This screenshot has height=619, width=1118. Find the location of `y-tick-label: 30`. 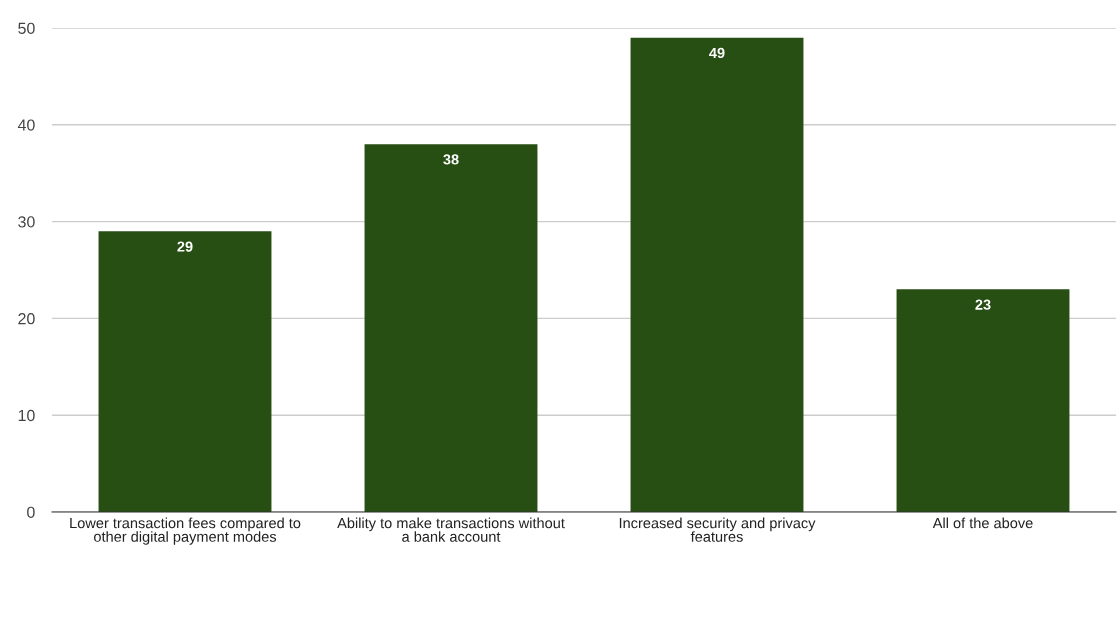

y-tick-label: 30 is located at coordinates (26, 222).